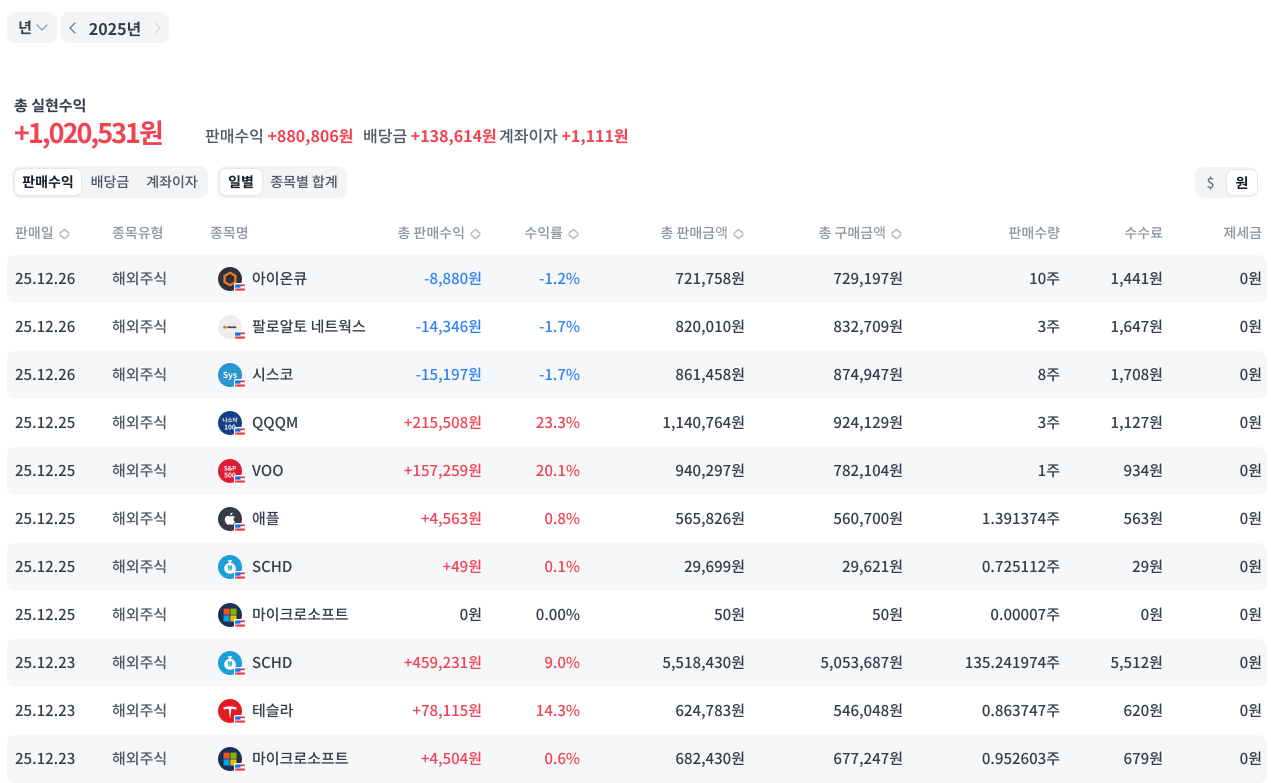 The width and height of the screenshot is (1271, 783). I want to click on svg-text: 500, so click(230, 475).